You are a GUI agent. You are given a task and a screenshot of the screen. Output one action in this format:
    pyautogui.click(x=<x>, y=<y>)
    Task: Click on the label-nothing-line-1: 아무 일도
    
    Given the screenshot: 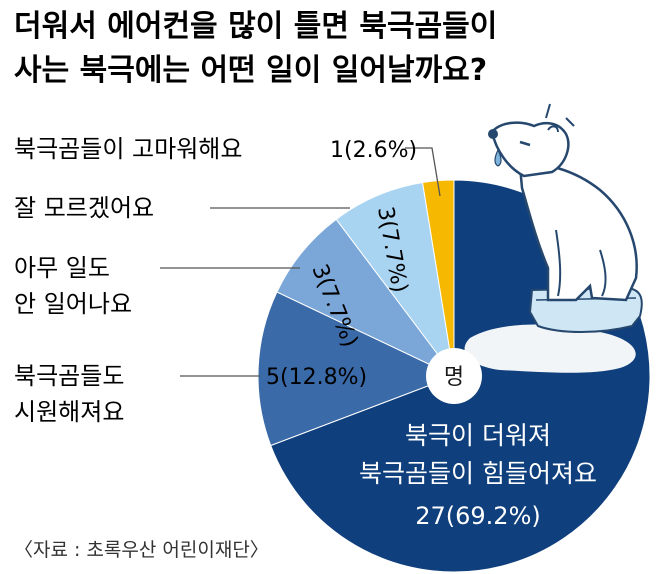 What is the action you would take?
    pyautogui.click(x=62, y=268)
    